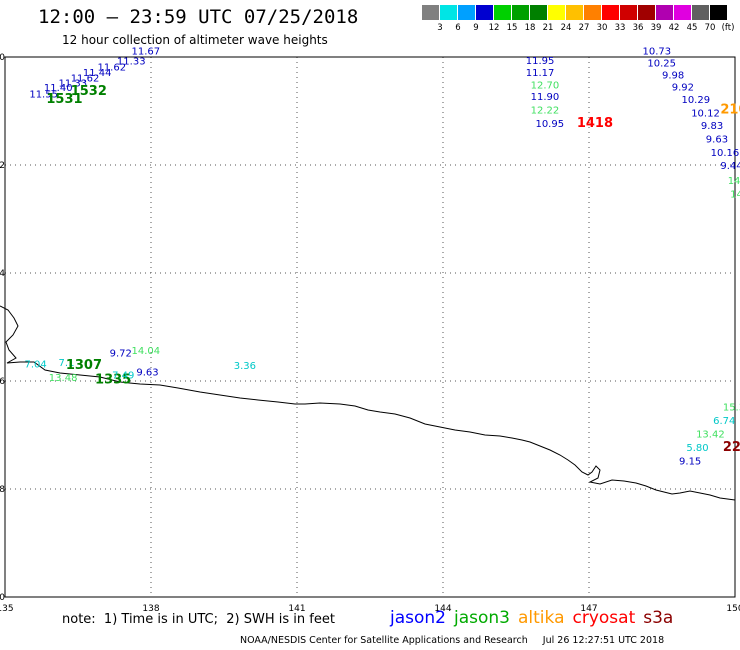 Image resolution: width=740 pixels, height=650 pixels. I want to click on wave-height-label: 9.83, so click(712, 126).